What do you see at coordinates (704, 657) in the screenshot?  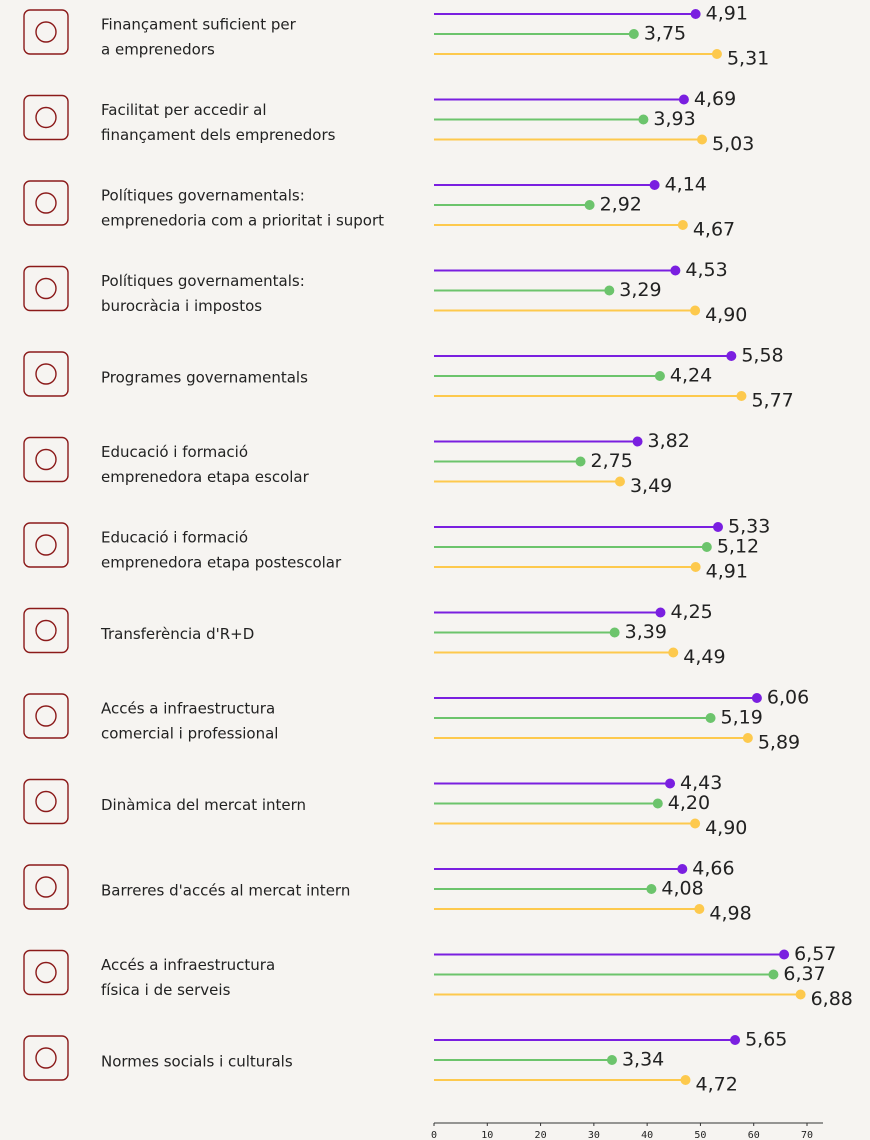 I see `value-label: 4,49` at bounding box center [704, 657].